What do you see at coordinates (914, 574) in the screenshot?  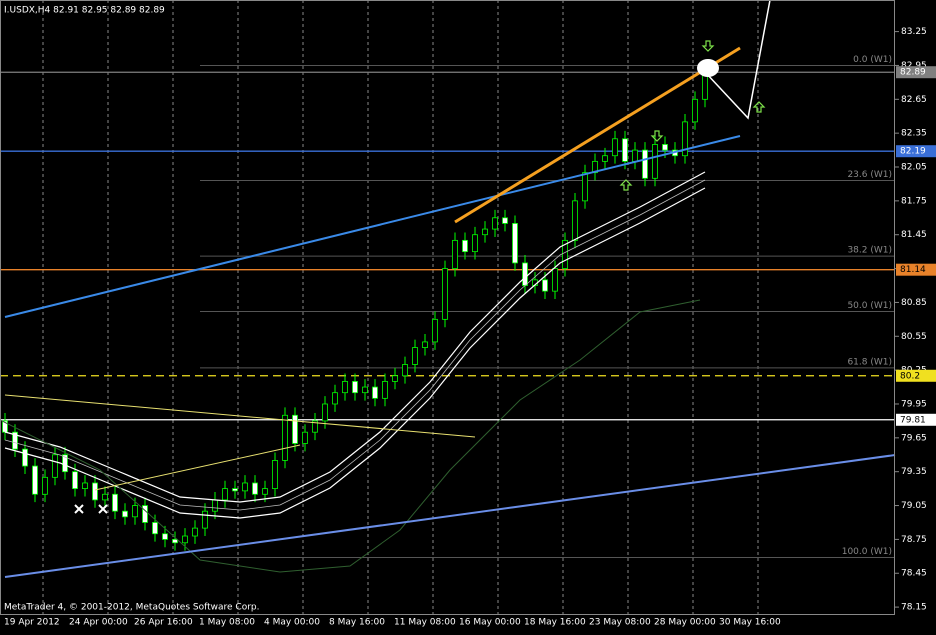 I see `y-tick-label: 78.45` at bounding box center [914, 574].